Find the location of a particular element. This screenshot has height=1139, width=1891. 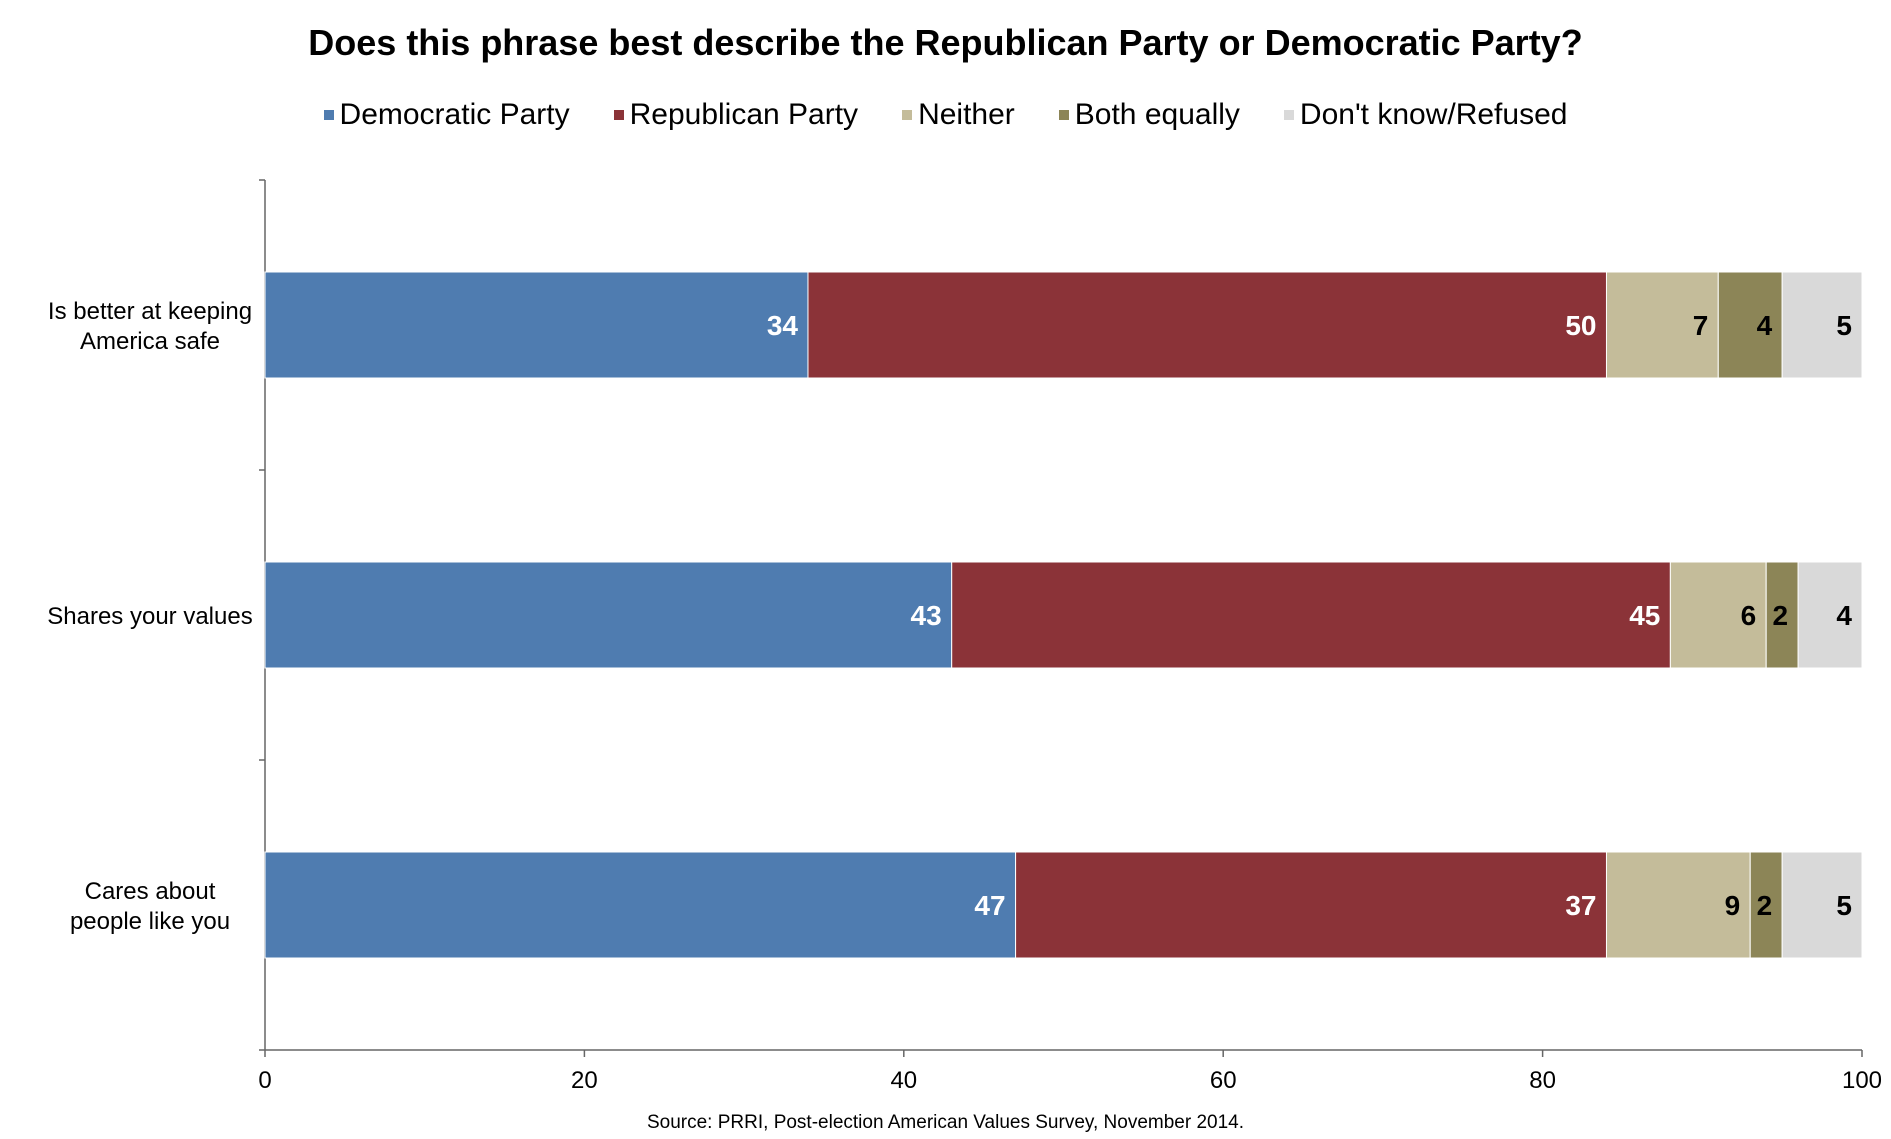

data-label: 6 is located at coordinates (1749, 615).